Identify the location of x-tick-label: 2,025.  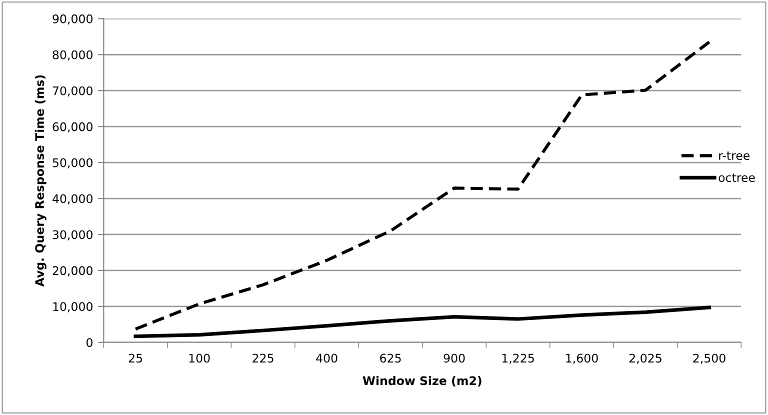
(645, 359).